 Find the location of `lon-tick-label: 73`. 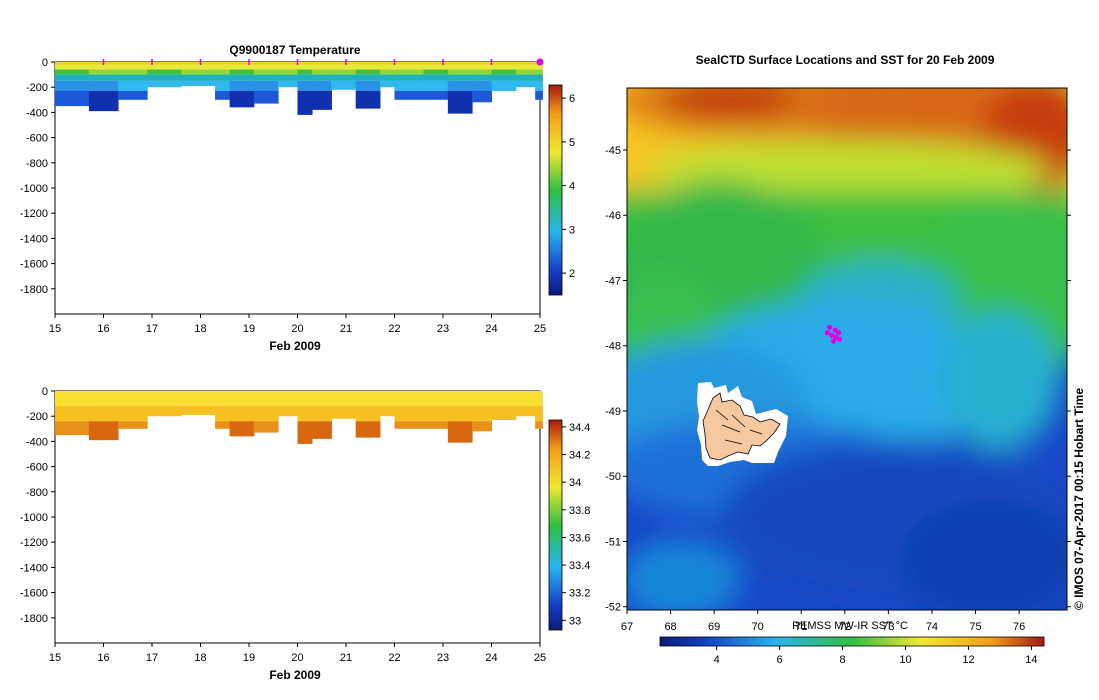

lon-tick-label: 73 is located at coordinates (888, 627).